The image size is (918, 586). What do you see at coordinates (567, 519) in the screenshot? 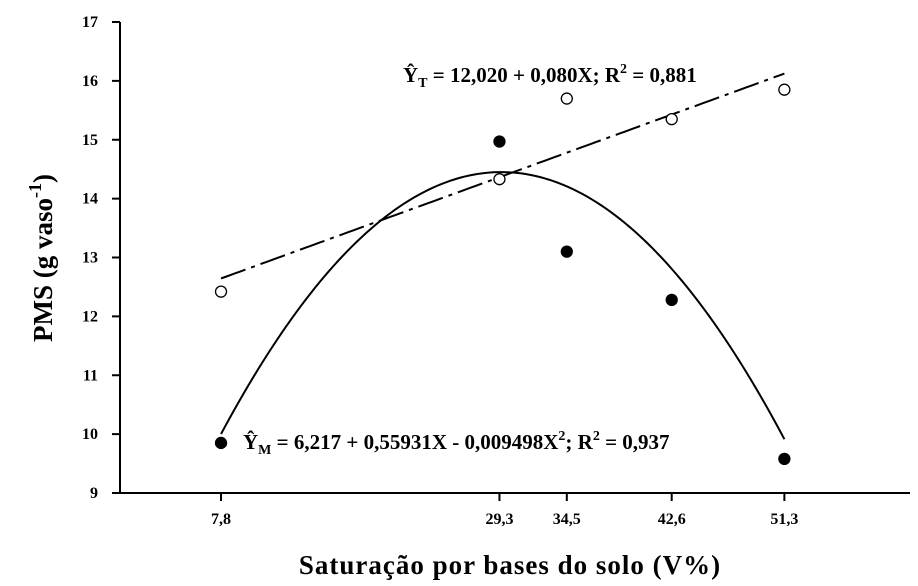
I see `x-tick-label: 34,5` at bounding box center [567, 519].